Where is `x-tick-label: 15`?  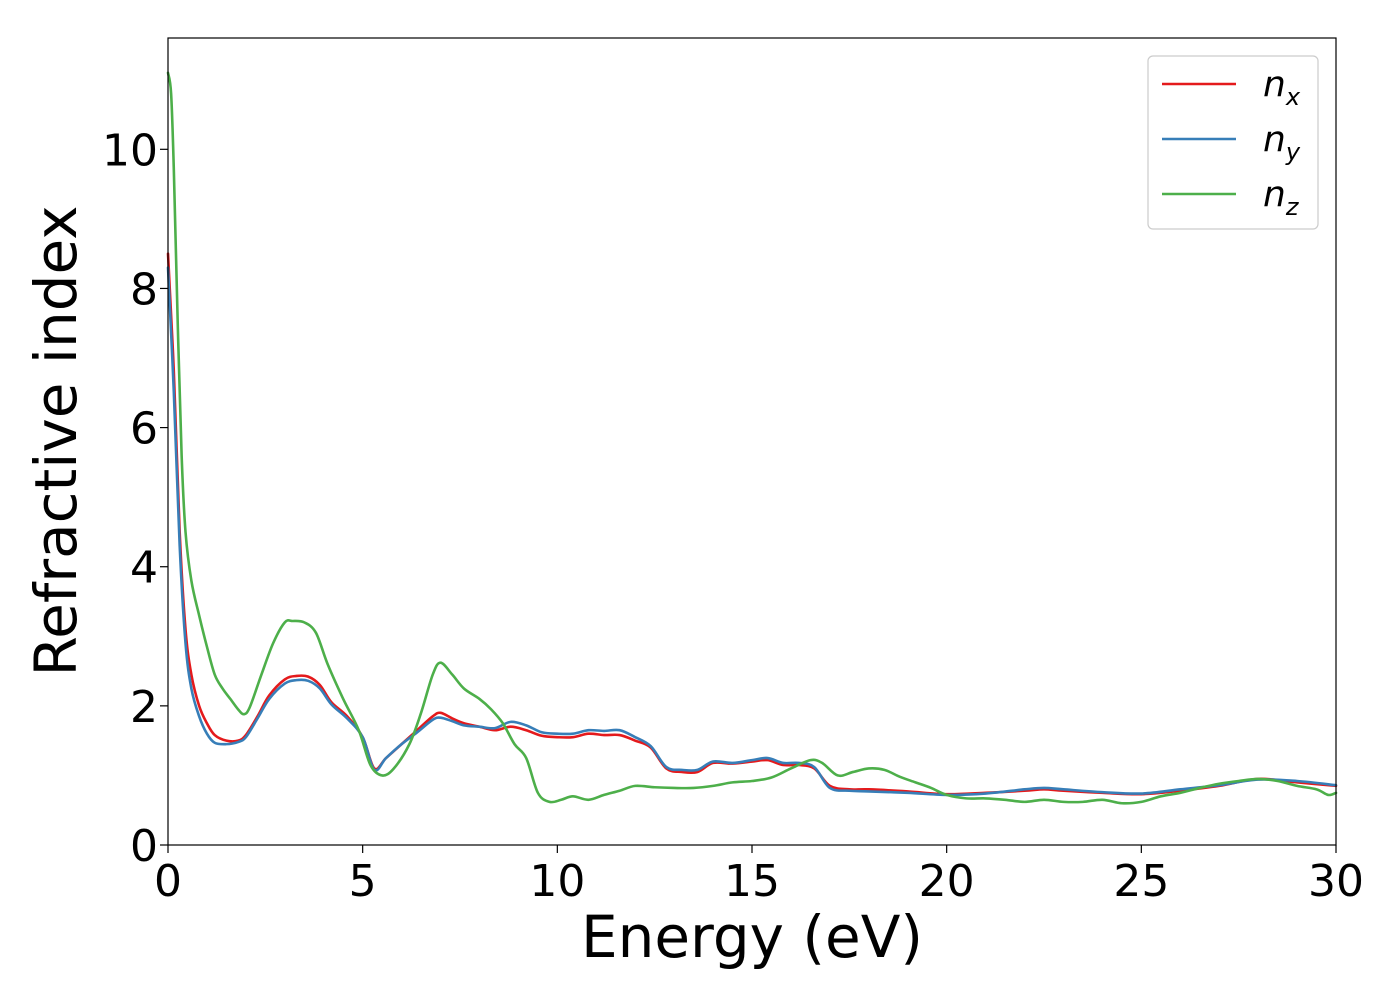 x-tick-label: 15 is located at coordinates (752, 881).